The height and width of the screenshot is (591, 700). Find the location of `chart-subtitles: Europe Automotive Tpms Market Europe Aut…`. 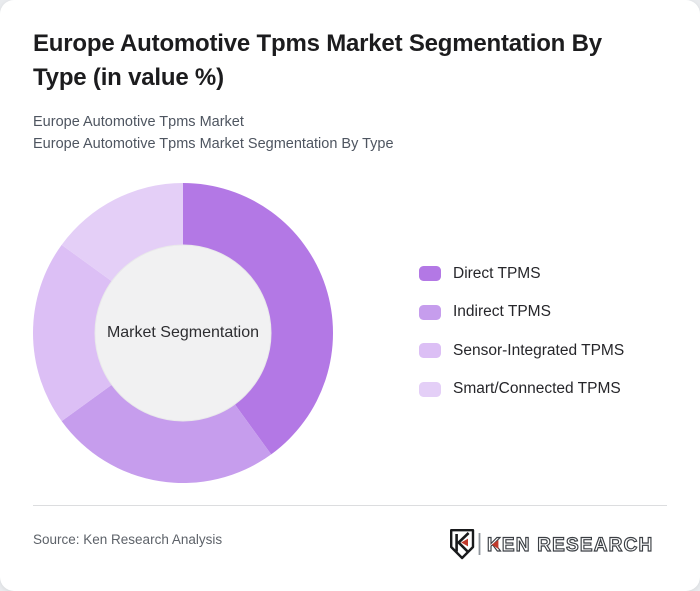

chart-subtitles: Europe Automotive Tpms Market Europe Aut… is located at coordinates (343, 133).